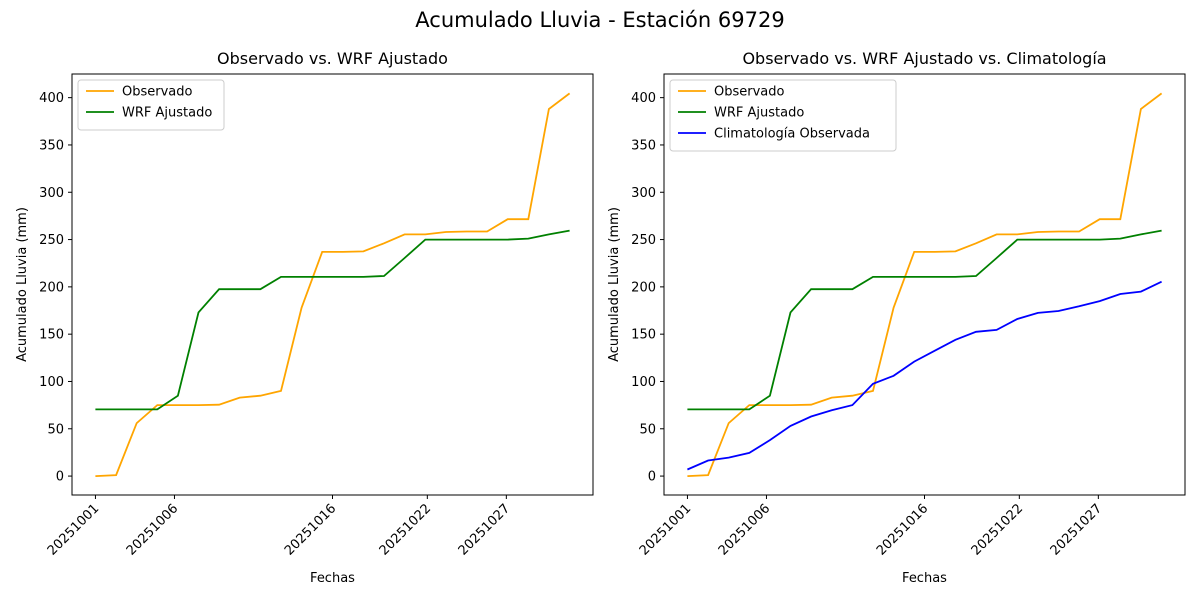  Describe the element at coordinates (405, 529) in the screenshot. I see `x-tick-label: 20251022` at that location.